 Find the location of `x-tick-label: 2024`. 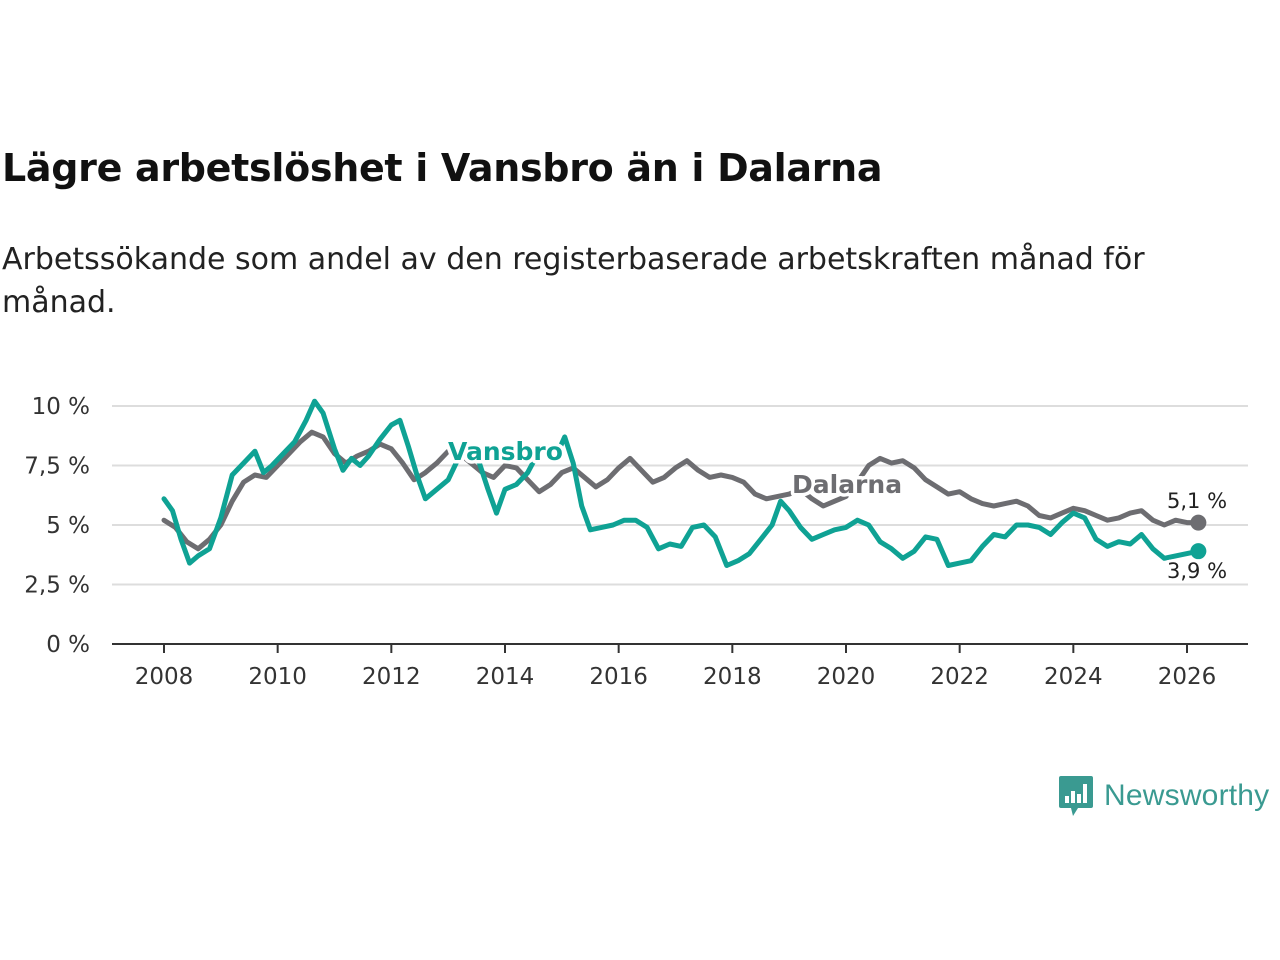

x-tick-label: 2024 is located at coordinates (1073, 677).